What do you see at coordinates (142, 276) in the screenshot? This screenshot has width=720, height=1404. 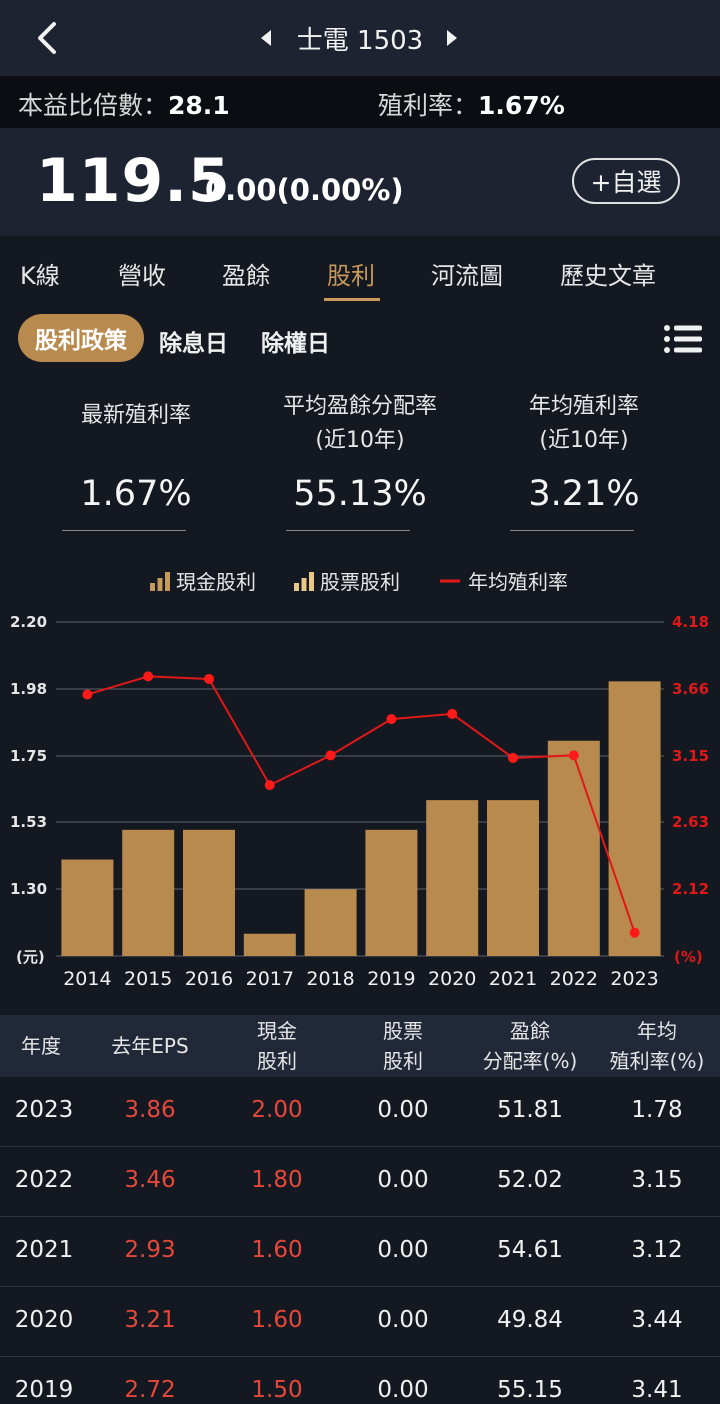 I see `tab-revenue: 營收` at bounding box center [142, 276].